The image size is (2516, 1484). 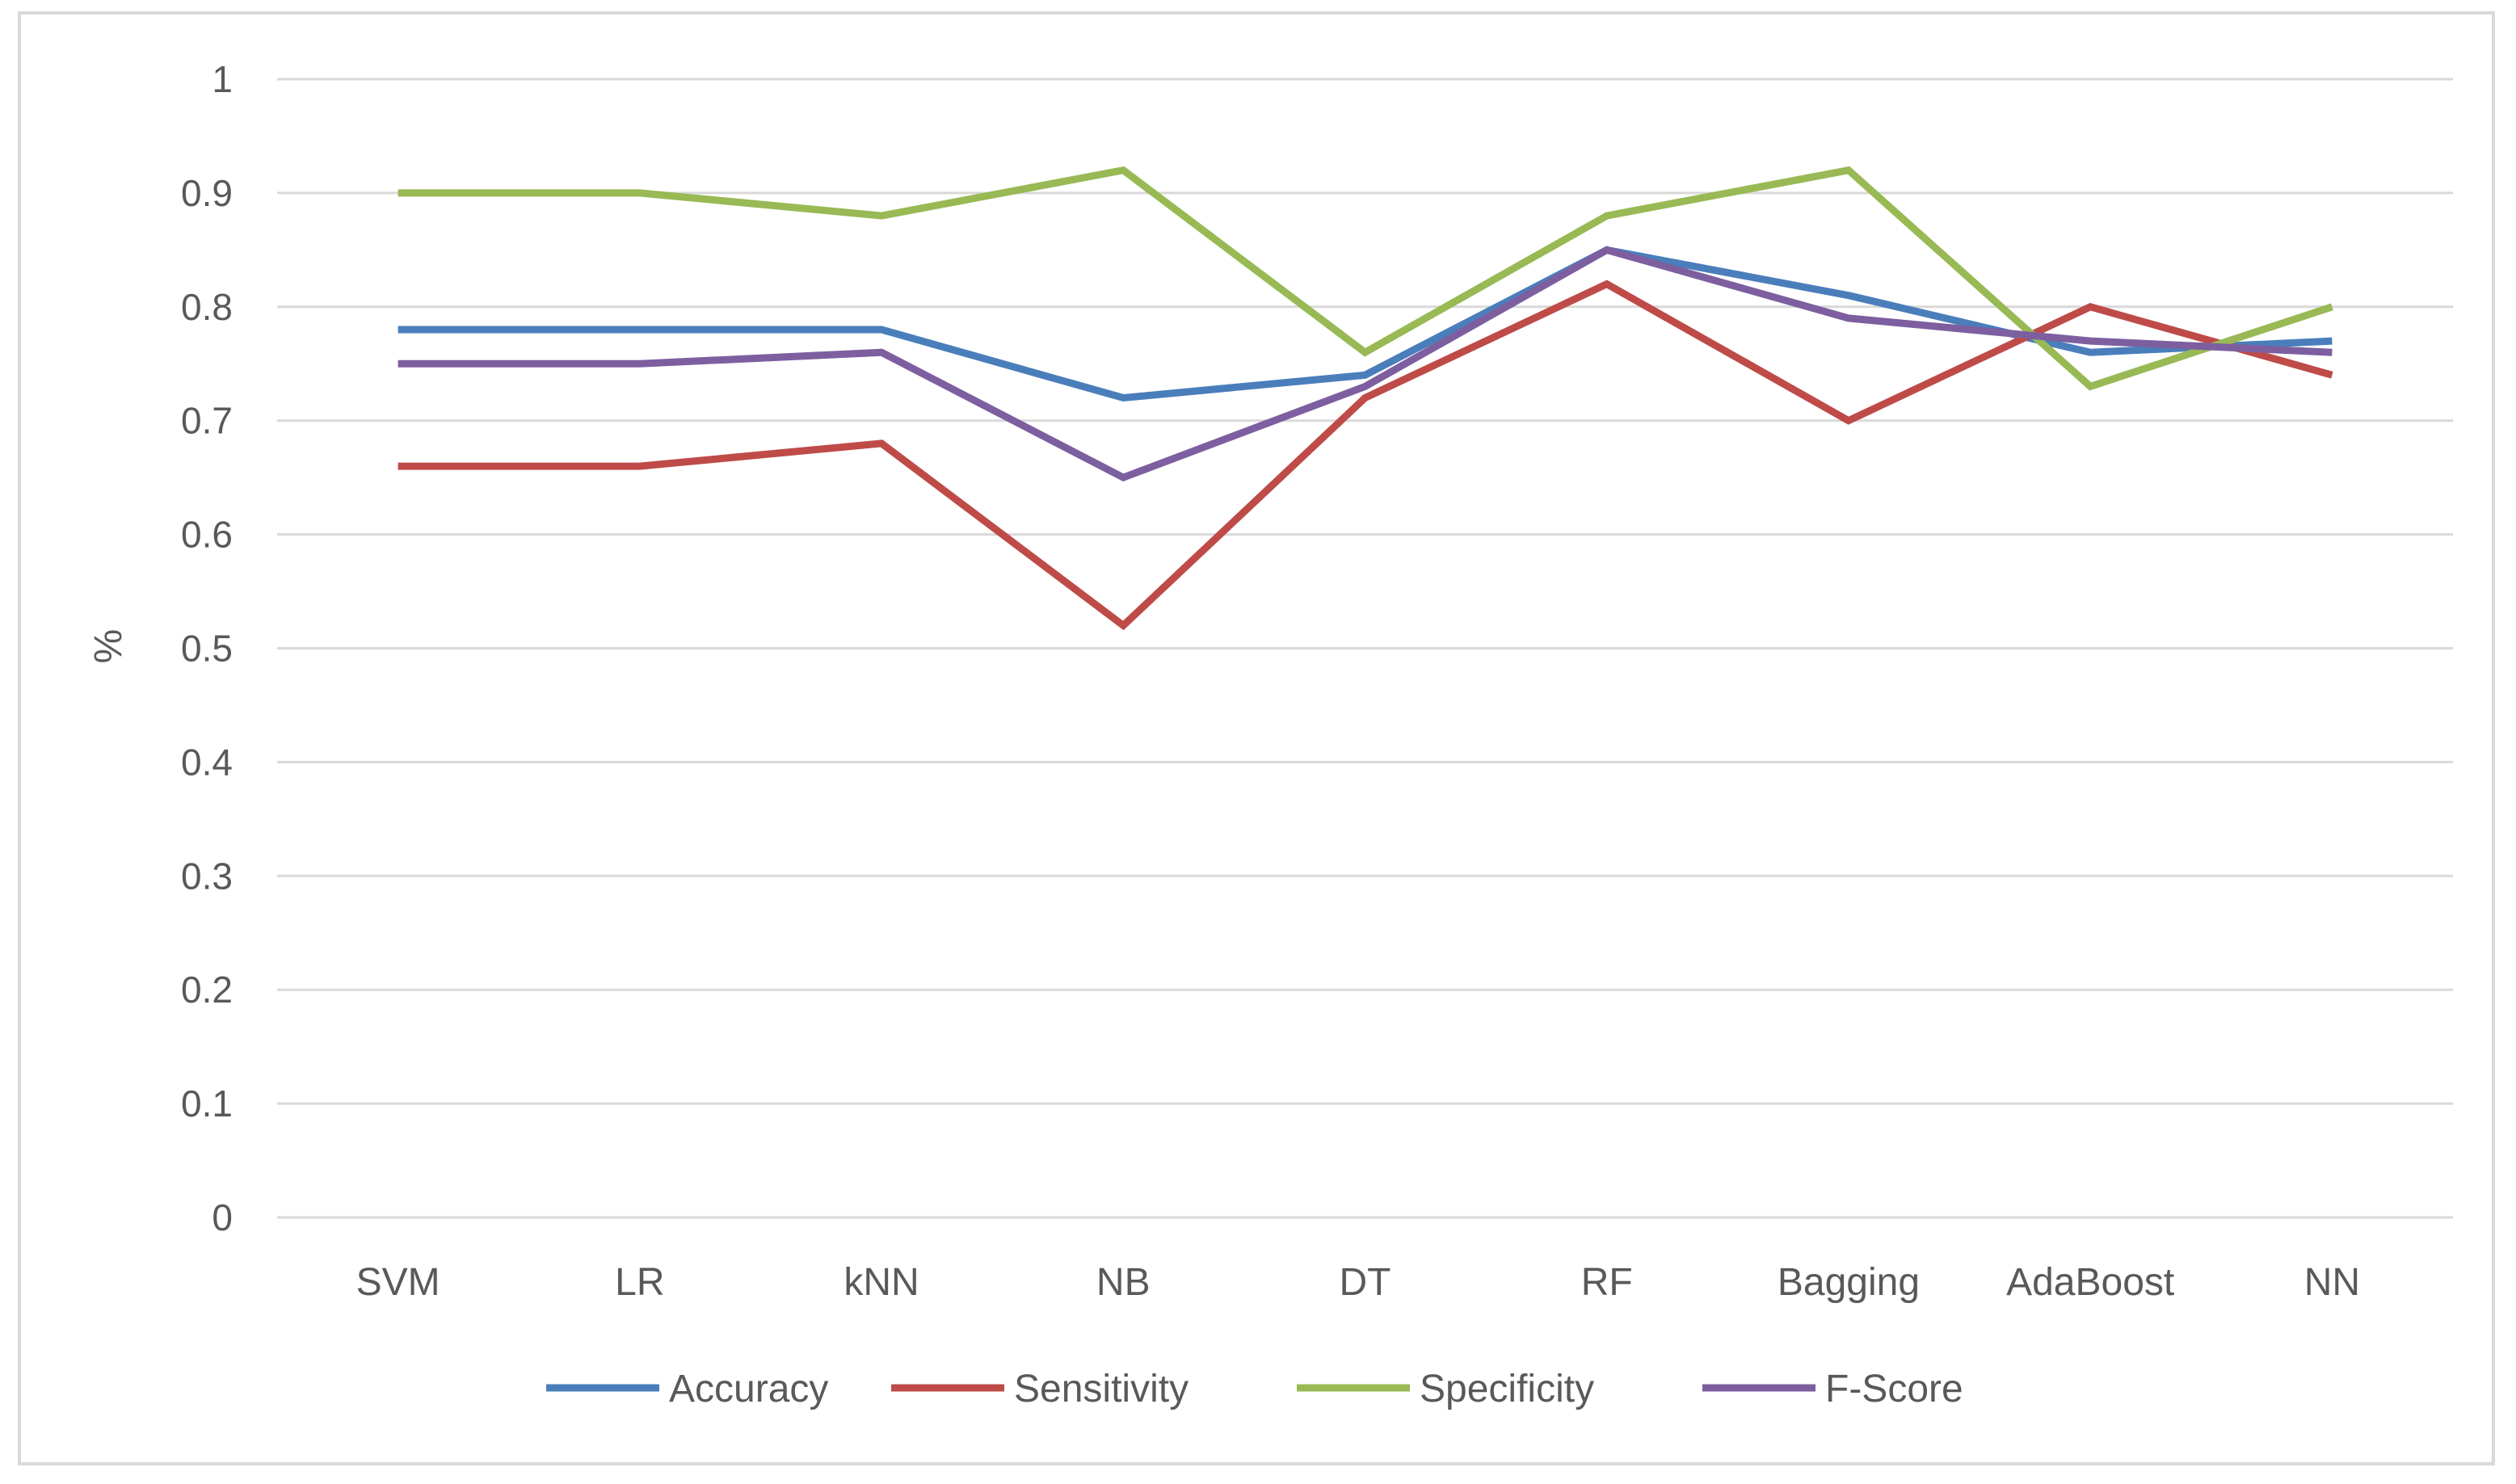 I want to click on legend-label: Specificity, so click(x=1507, y=1389).